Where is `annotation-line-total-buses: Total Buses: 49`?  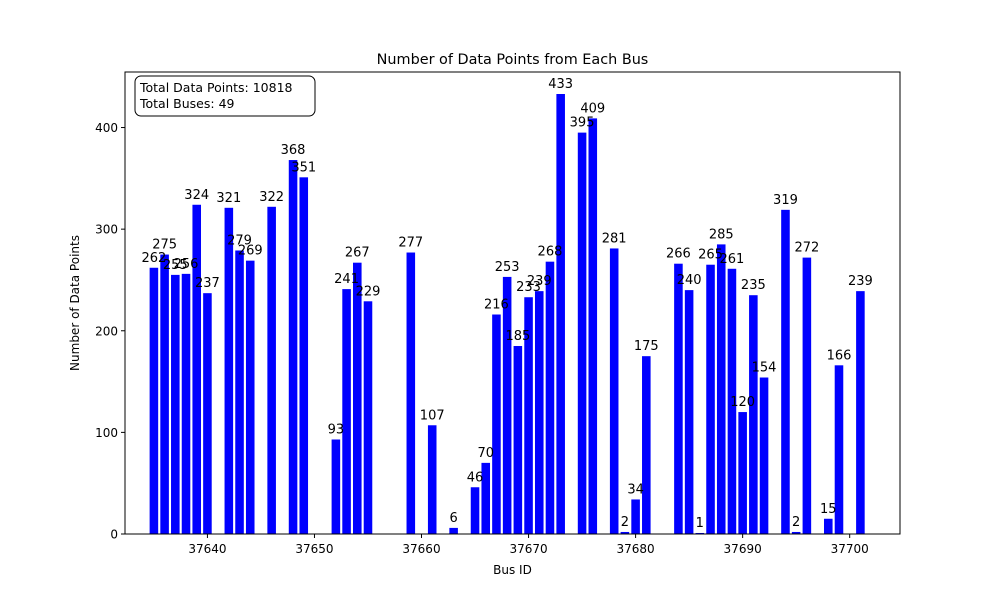 annotation-line-total-buses: Total Buses: 49 is located at coordinates (187, 103).